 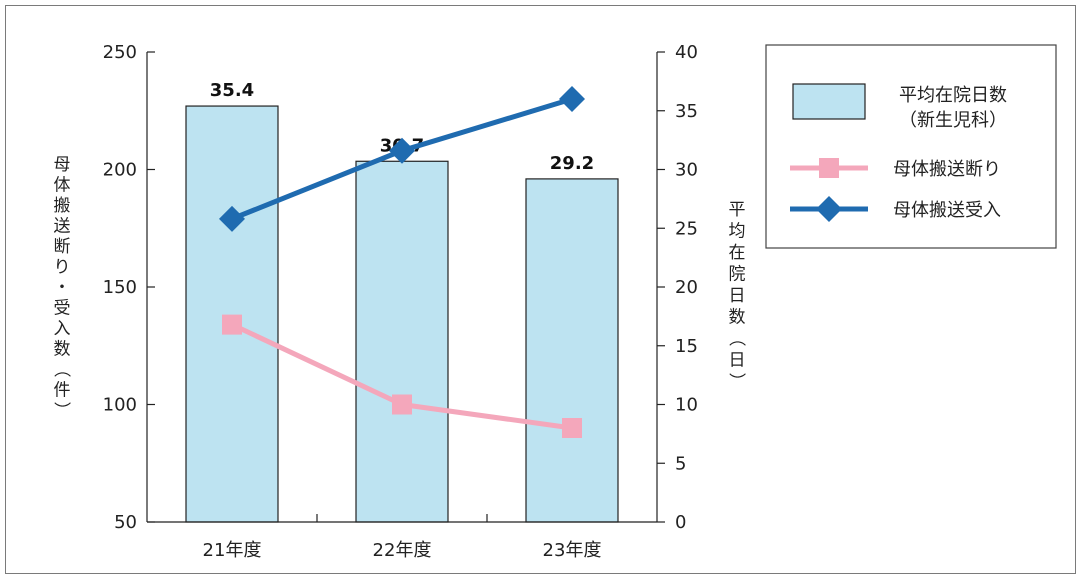 What do you see at coordinates (737, 232) in the screenshot?
I see `axis-title-char: 均` at bounding box center [737, 232].